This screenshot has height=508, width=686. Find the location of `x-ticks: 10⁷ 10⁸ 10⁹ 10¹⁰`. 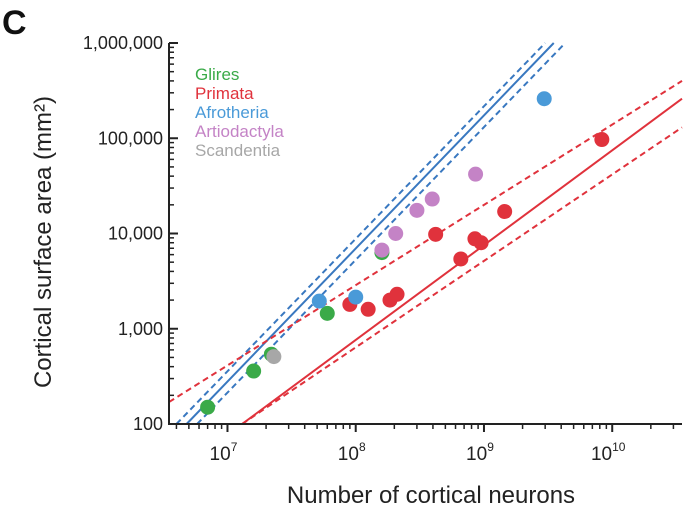

x-ticks: 10⁷ 10⁸ 10⁹ 10¹⁰ is located at coordinates (425, 444).